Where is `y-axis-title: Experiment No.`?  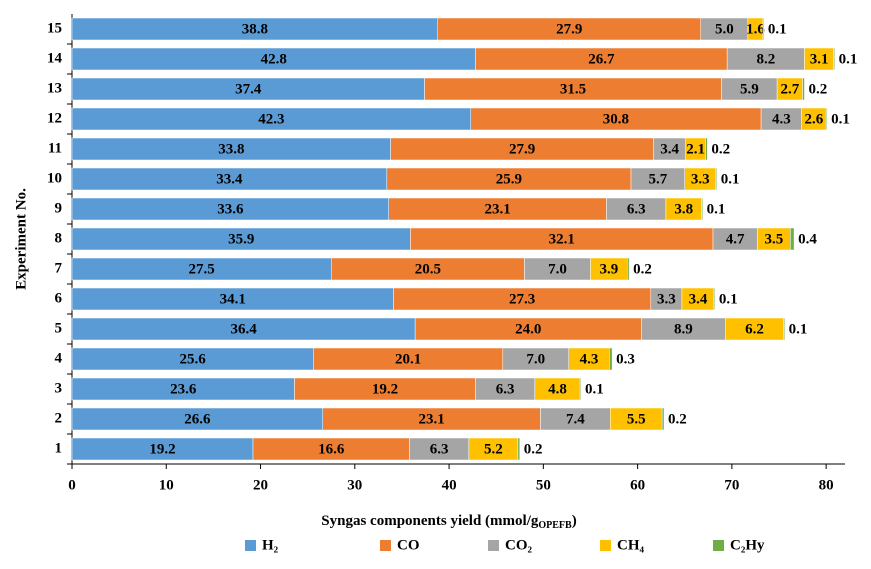 y-axis-title: Experiment No. is located at coordinates (21, 239).